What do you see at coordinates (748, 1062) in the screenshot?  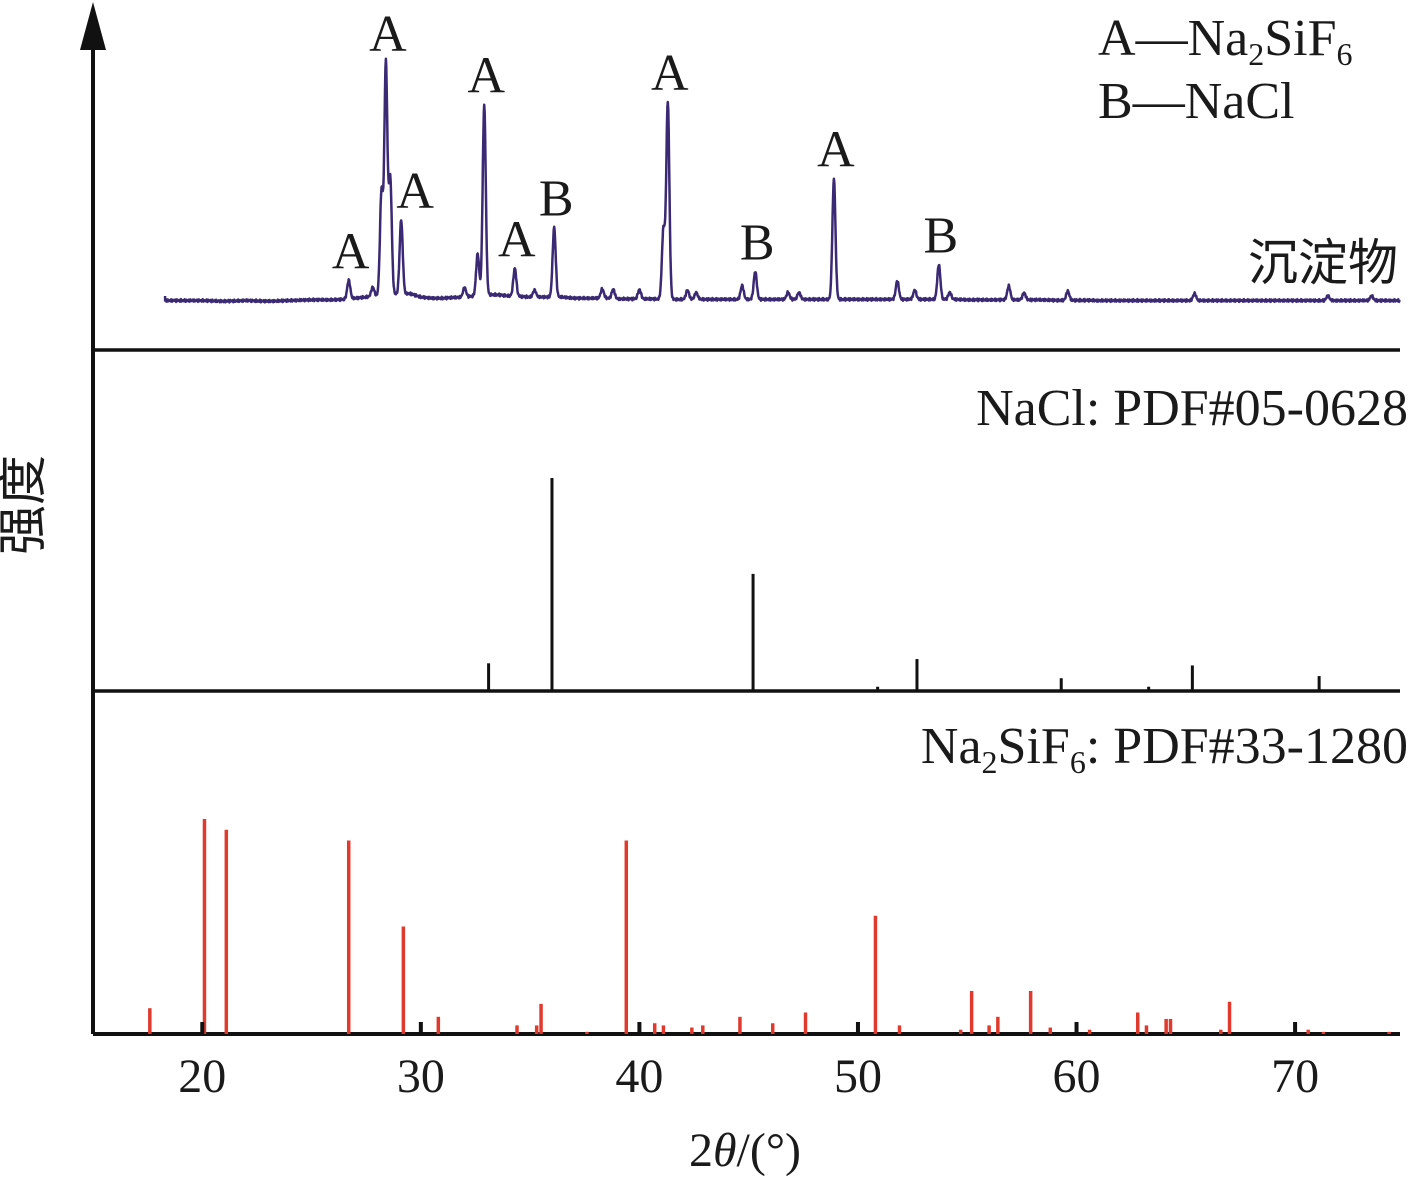 I see `x-axis-ticks: 20 30 40 50 60 70` at bounding box center [748, 1062].